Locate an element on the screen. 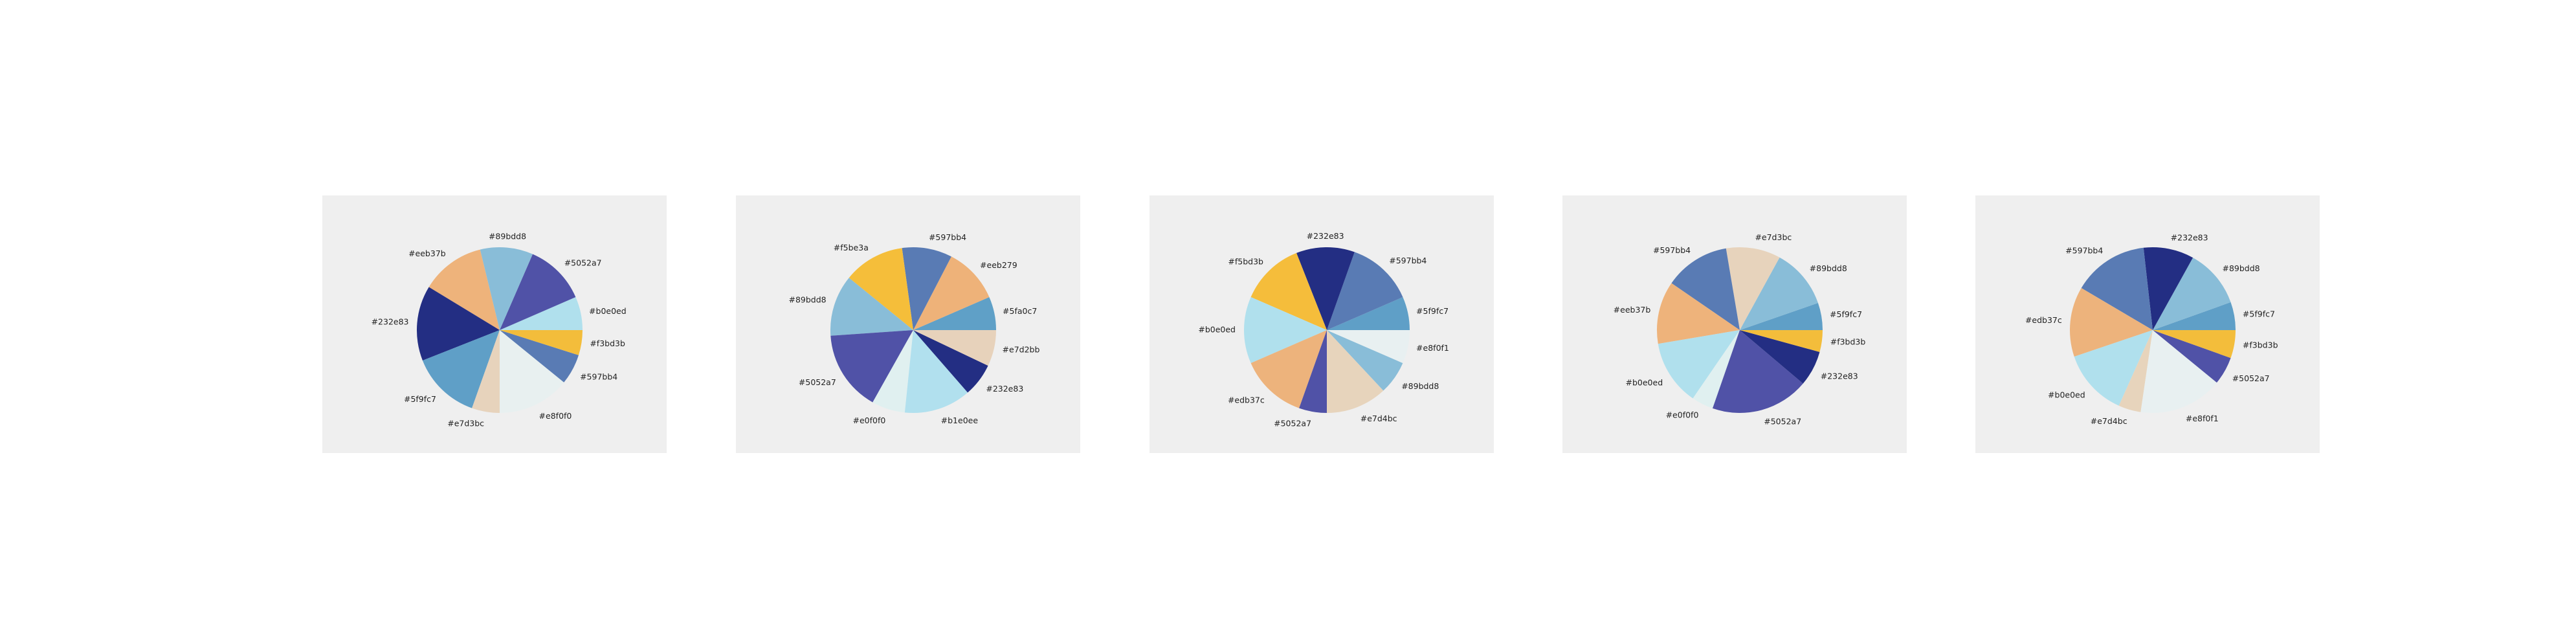 The image size is (2576, 644). slice-label: #eeb279 is located at coordinates (998, 265).